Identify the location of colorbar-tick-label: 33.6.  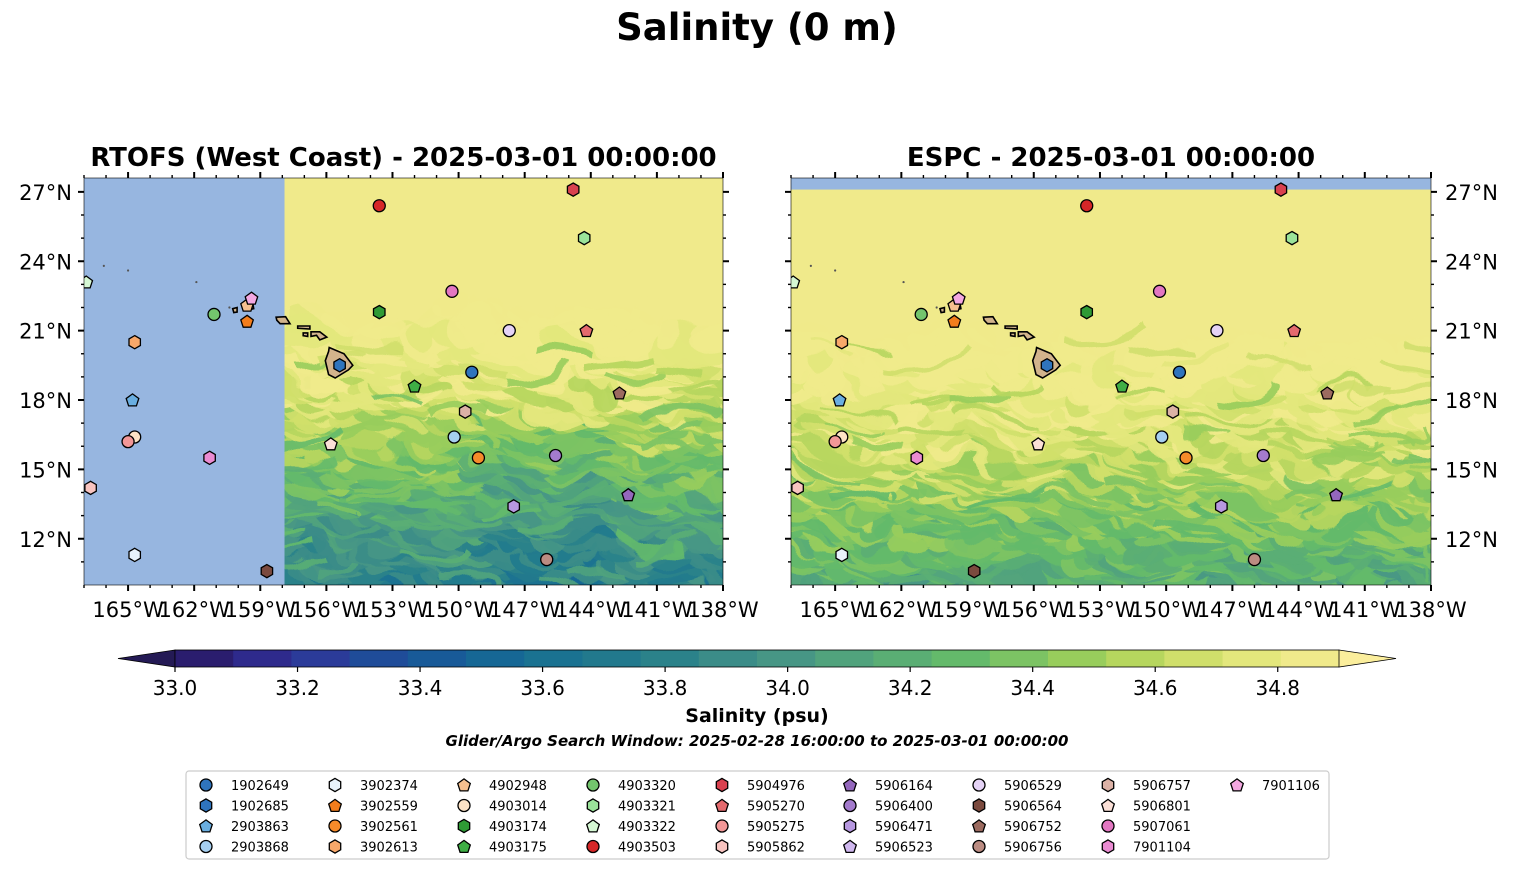
(542, 688).